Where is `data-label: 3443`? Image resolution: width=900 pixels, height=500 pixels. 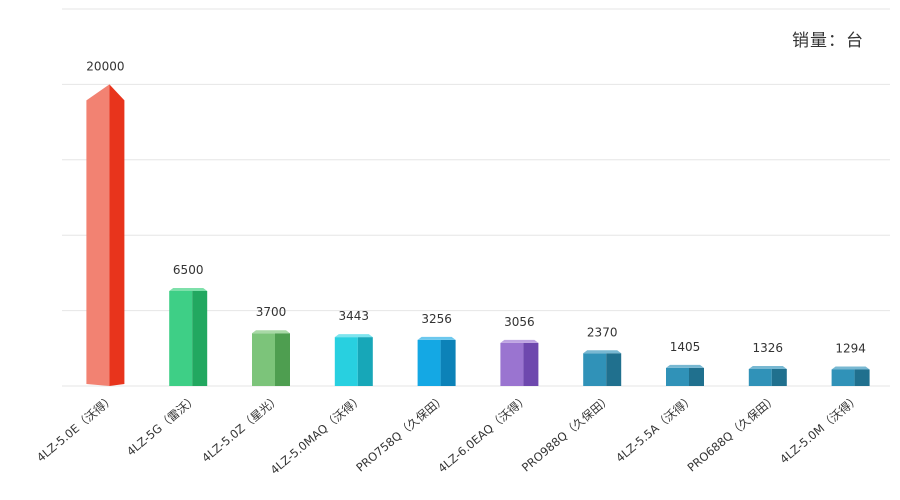 data-label: 3443 is located at coordinates (354, 316).